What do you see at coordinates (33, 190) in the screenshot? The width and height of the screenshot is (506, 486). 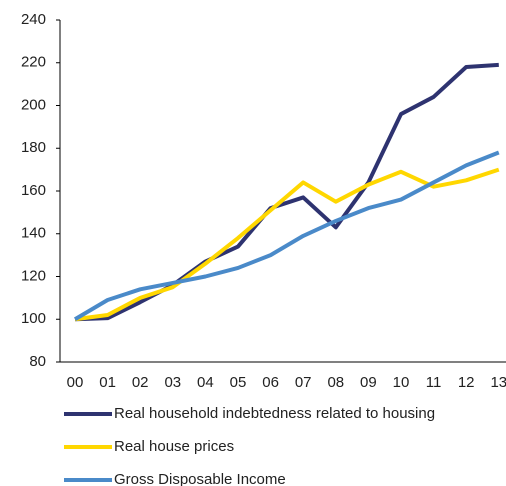 I see `y-tick-label: 160` at bounding box center [33, 190].